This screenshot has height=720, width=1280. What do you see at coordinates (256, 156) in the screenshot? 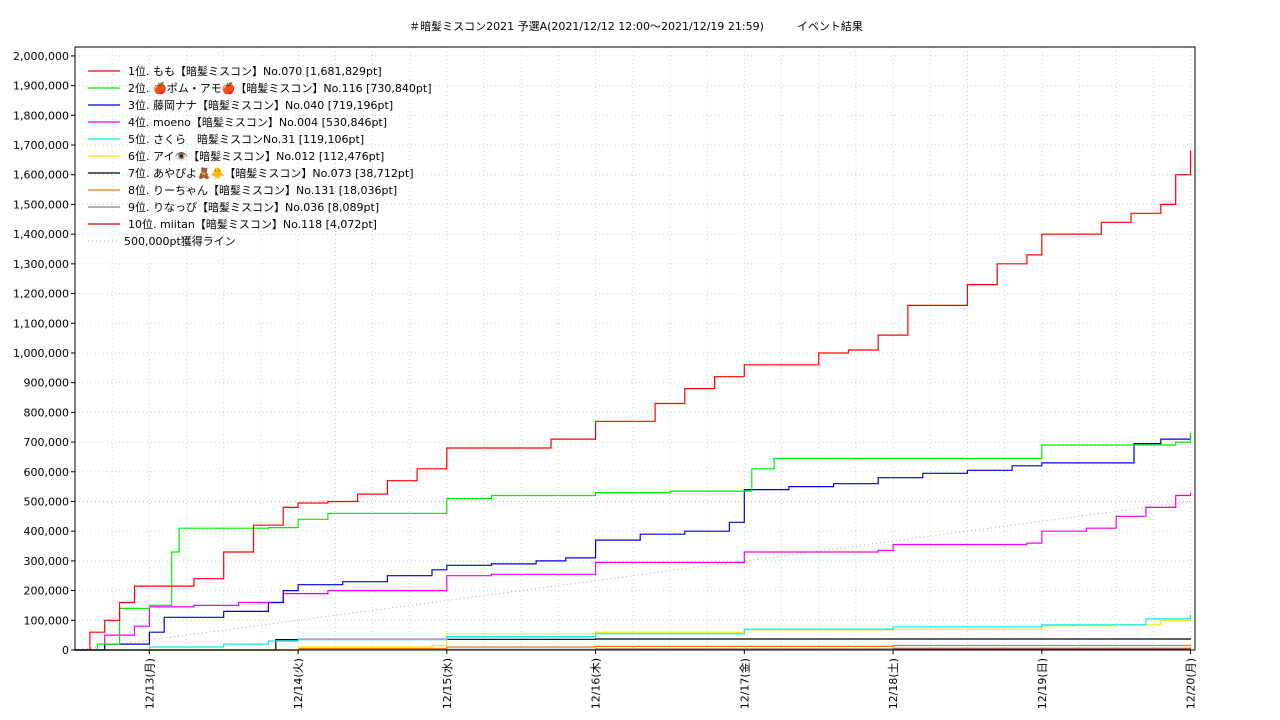
I see `legend-item: 6位. アイ👁️【暗髪ミスコン】No.012 [112,476pt]` at bounding box center [256, 156].